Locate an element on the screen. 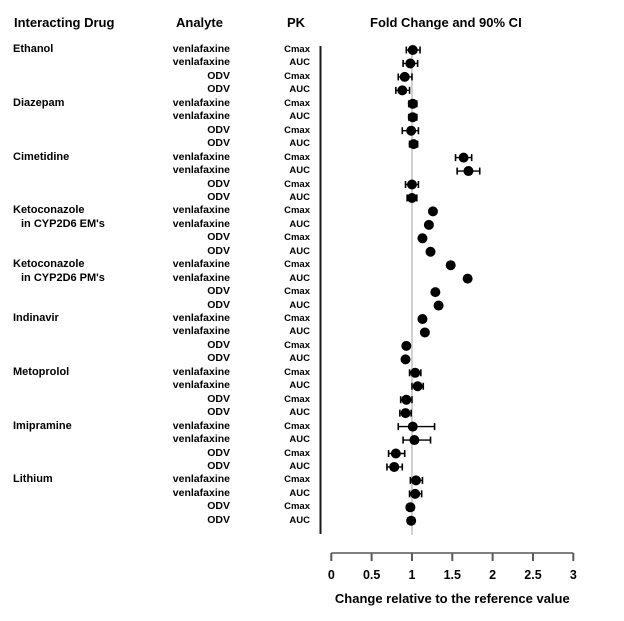 The height and width of the screenshot is (621, 624). x-tick-label: 1.5 is located at coordinates (452, 575).